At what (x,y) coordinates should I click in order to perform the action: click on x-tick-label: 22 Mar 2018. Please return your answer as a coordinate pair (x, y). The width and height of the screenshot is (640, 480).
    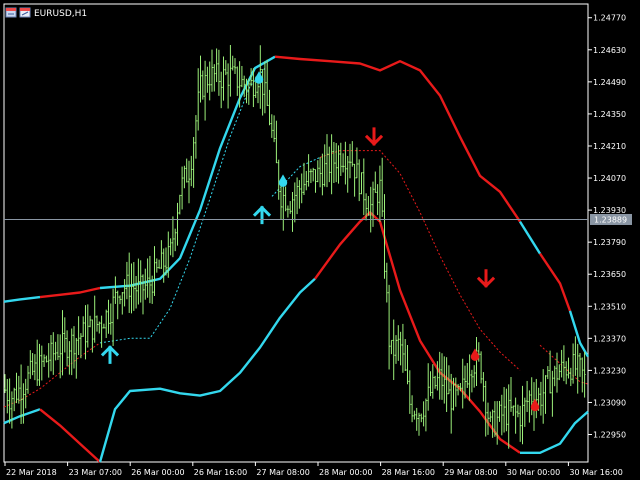
    Looking at the image, I should click on (31, 472).